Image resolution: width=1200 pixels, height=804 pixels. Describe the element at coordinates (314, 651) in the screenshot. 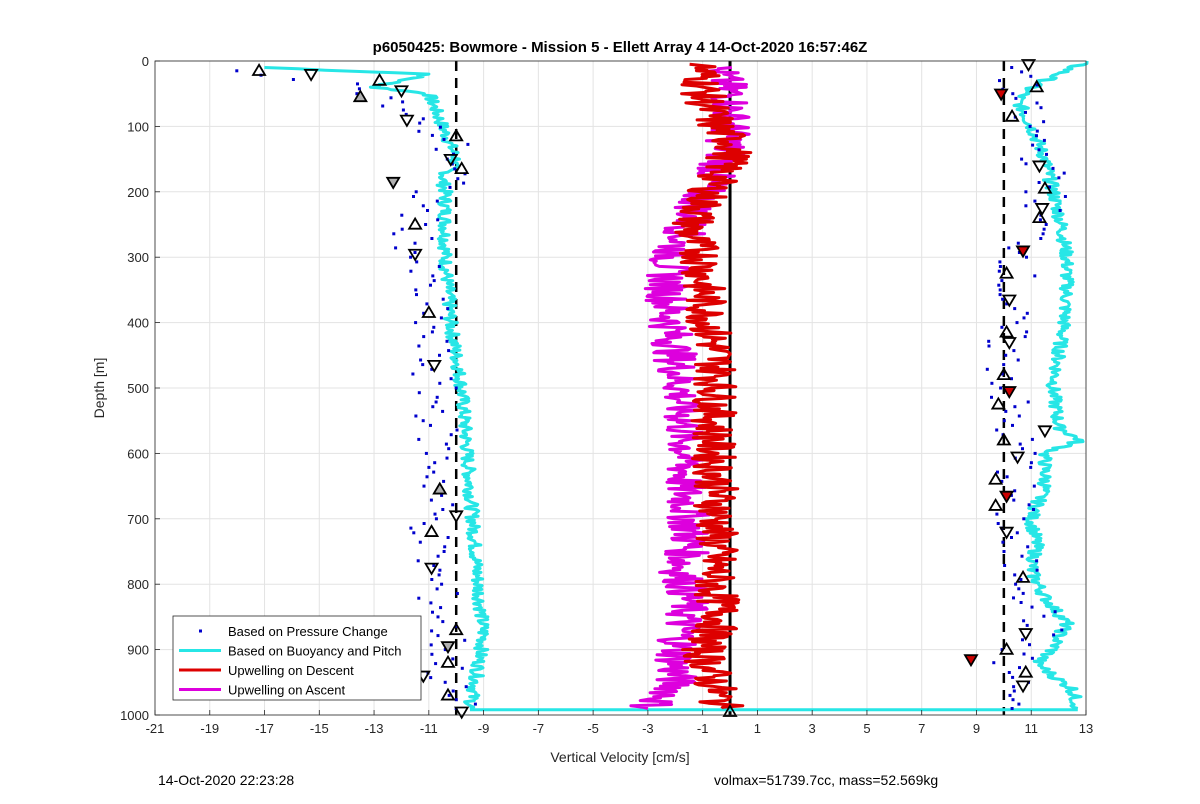

I see `legend-entry-label: Based on Buoyancy and Pitch` at that location.